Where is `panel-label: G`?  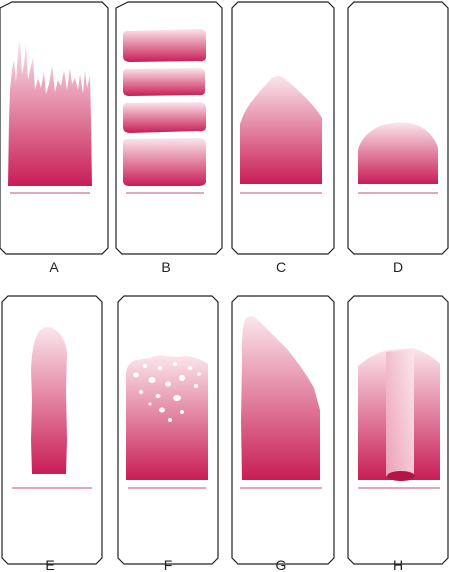 panel-label: G is located at coordinates (281, 564).